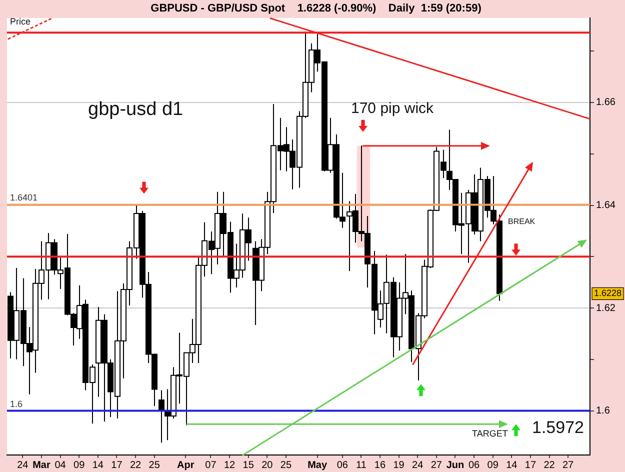 The width and height of the screenshot is (625, 472). I want to click on x-tick-label: 04, so click(60, 465).